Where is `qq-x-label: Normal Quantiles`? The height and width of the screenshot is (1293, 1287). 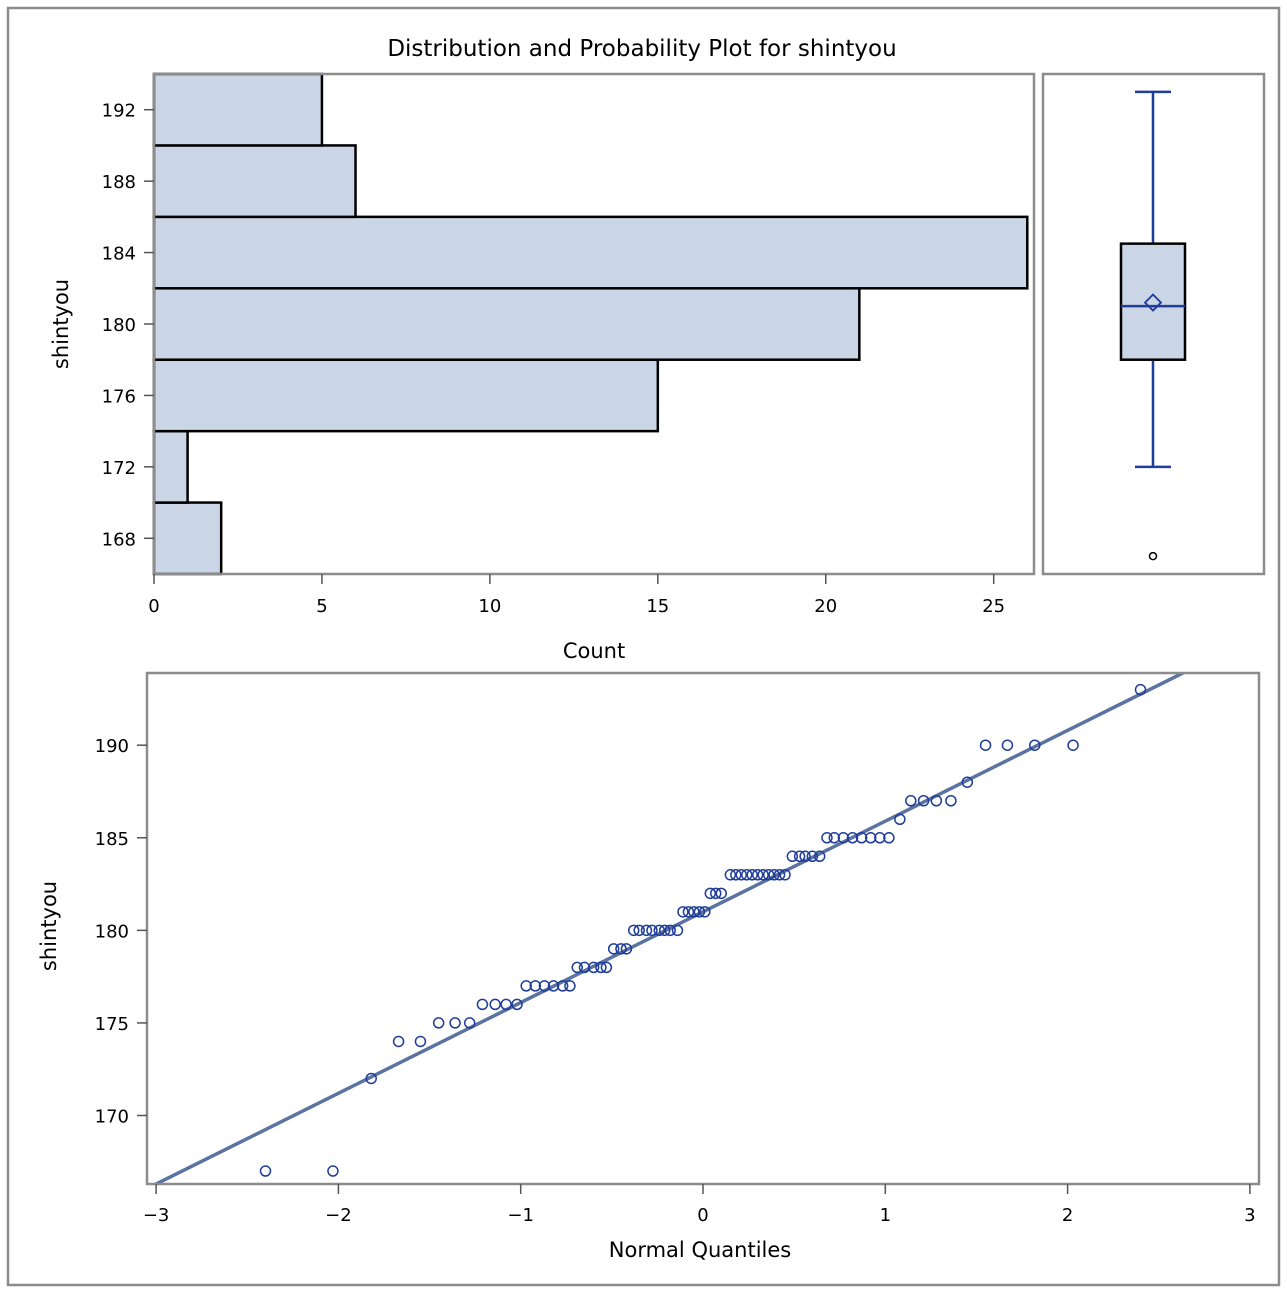
qq-x-label: Normal Quantiles is located at coordinates (700, 1250).